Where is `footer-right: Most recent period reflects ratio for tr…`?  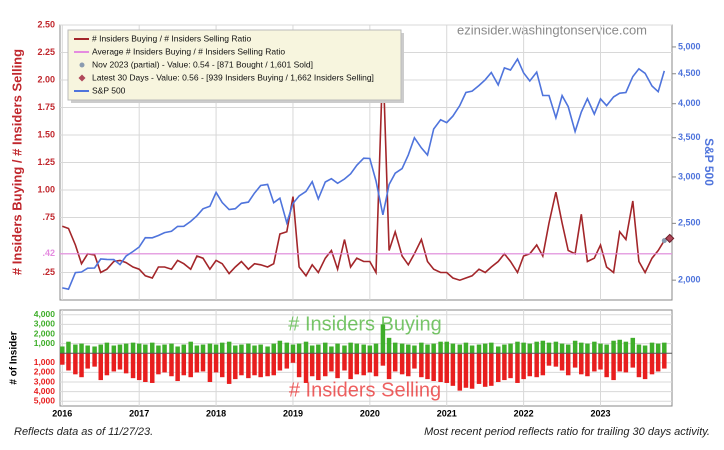 footer-right: Most recent period reflects ratio for tr… is located at coordinates (567, 432).